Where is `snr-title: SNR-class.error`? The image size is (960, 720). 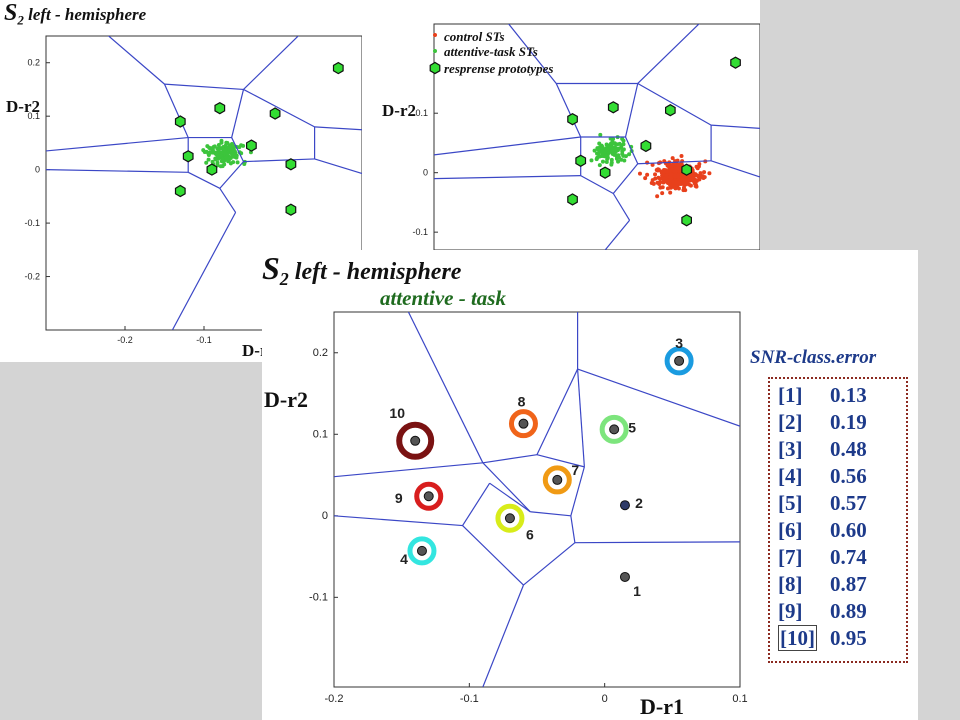 snr-title: SNR-class.error is located at coordinates (813, 357).